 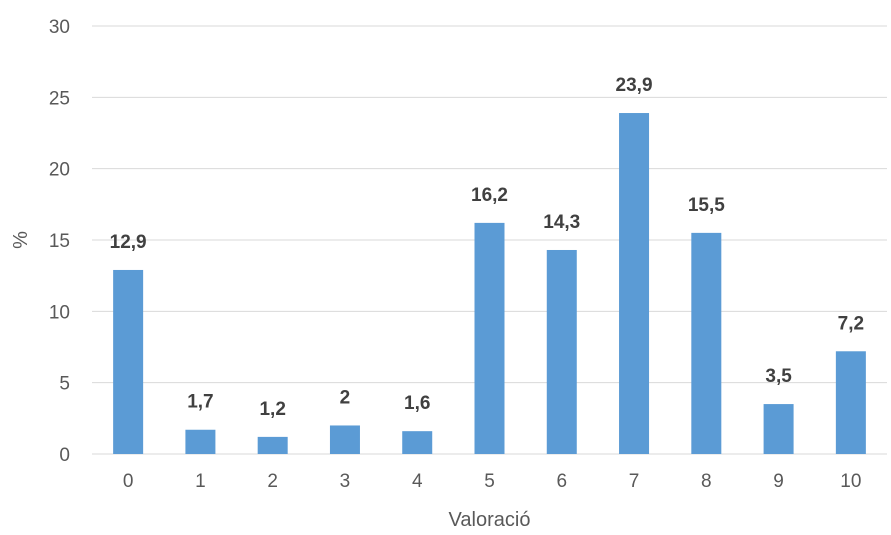 I want to click on x-tick-label: 10, so click(x=850, y=481).